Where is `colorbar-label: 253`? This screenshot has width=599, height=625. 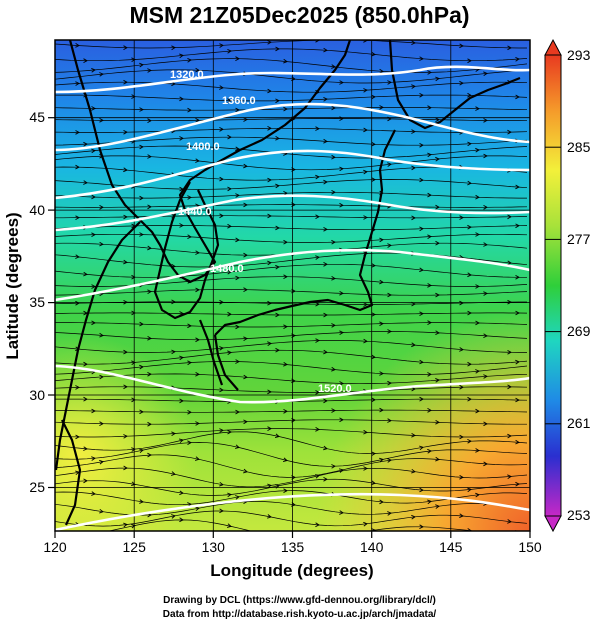 colorbar-label: 253 is located at coordinates (579, 515).